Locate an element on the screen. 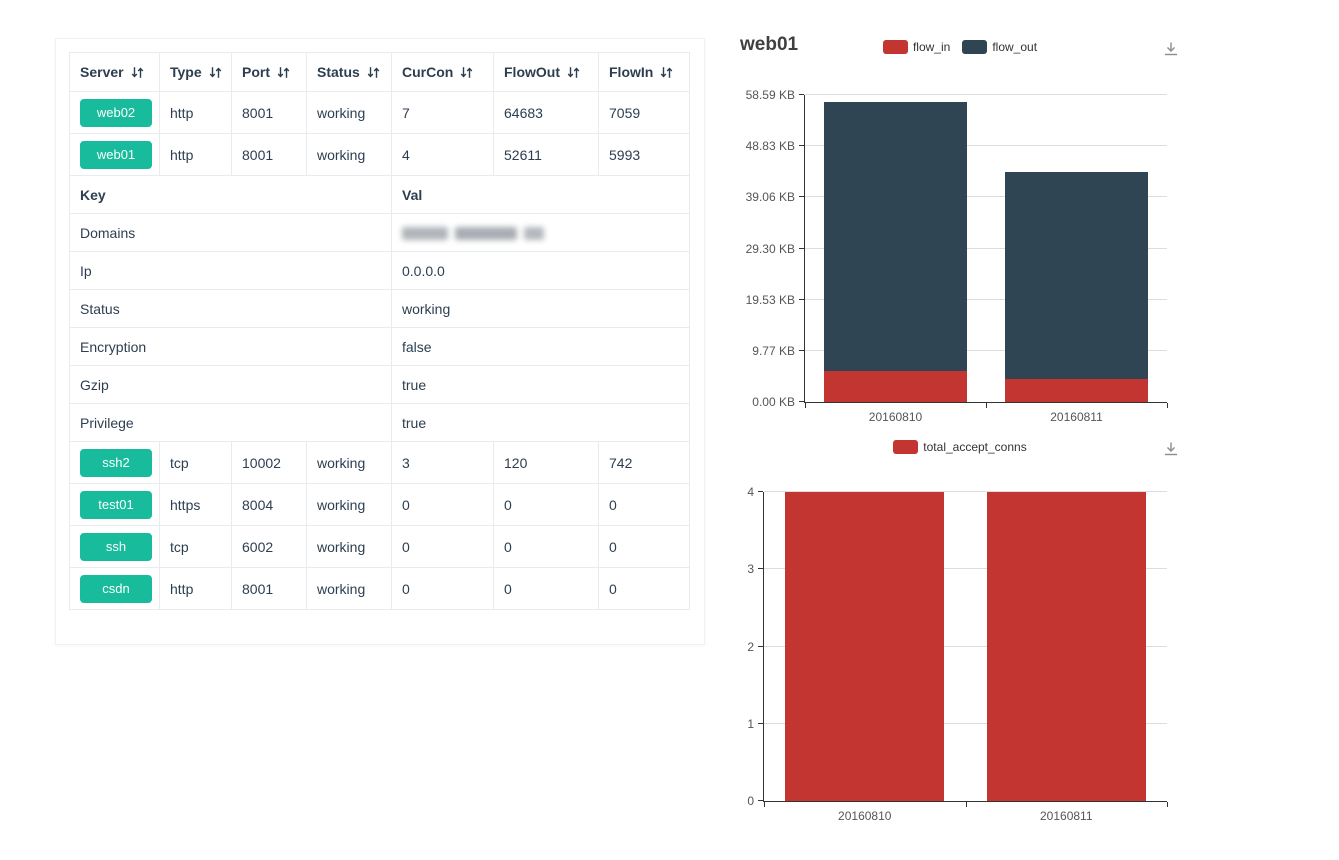  y-axis-label: 58.59 KB is located at coordinates (770, 95).